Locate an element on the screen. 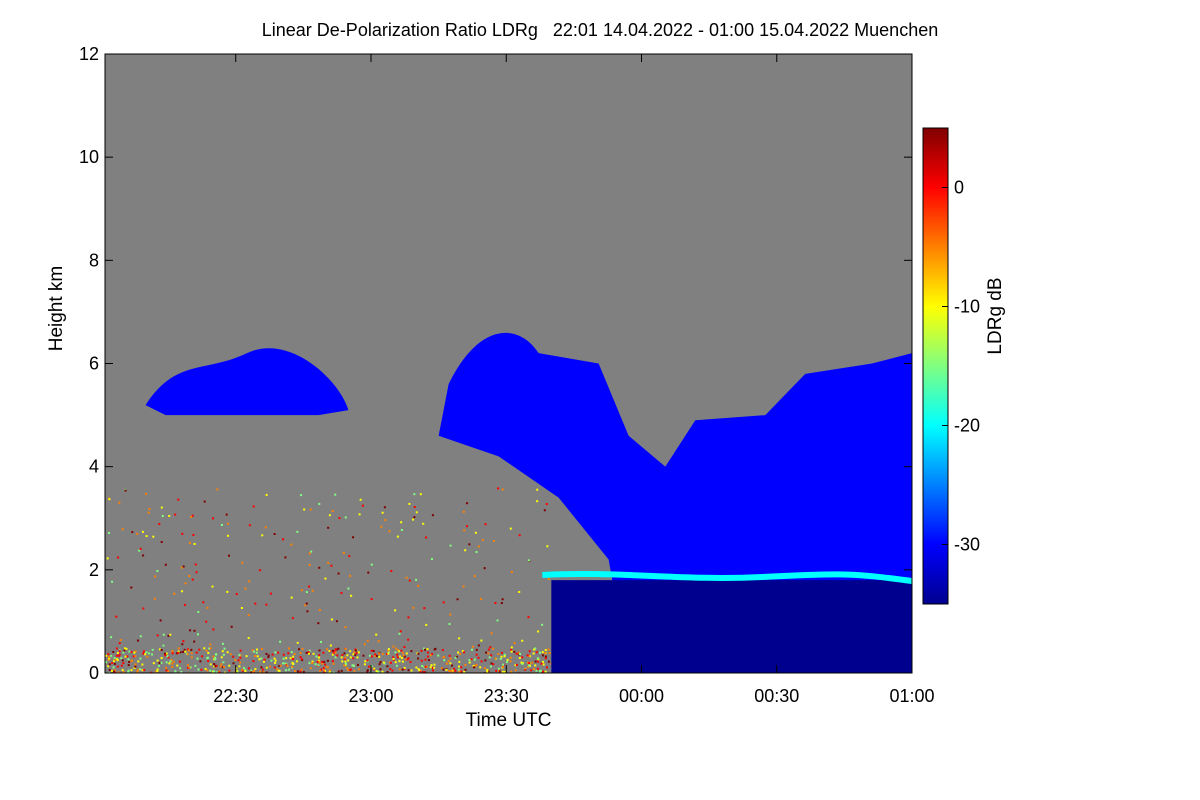  colorbar-tick-label: -20 is located at coordinates (967, 426).